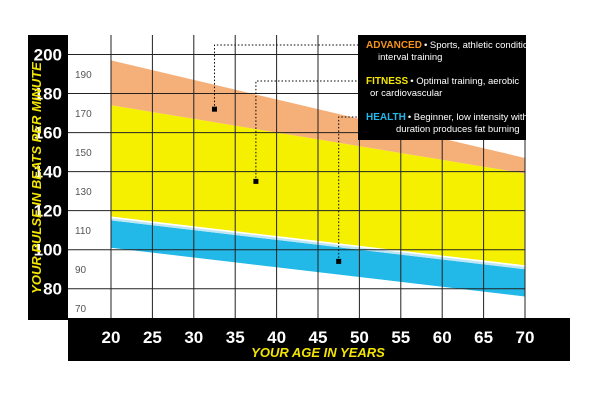 This screenshot has width=600, height=400. I want to click on x-tick-20: 20, so click(111, 337).